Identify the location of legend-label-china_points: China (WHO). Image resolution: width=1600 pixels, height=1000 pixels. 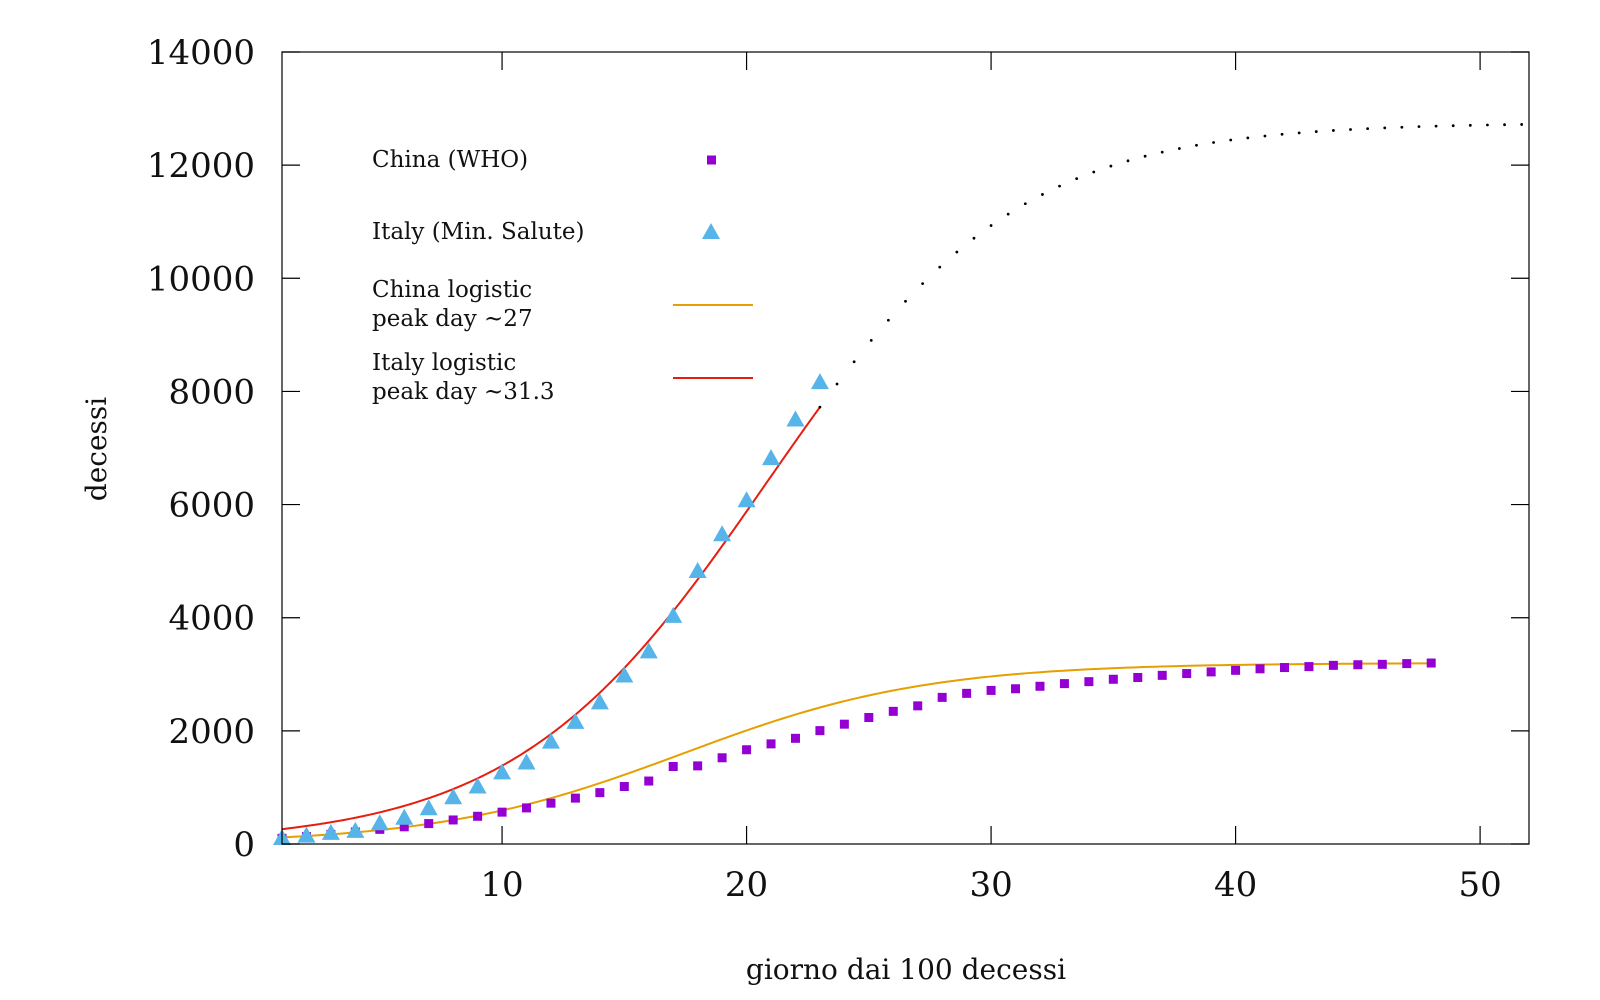
(450, 160).